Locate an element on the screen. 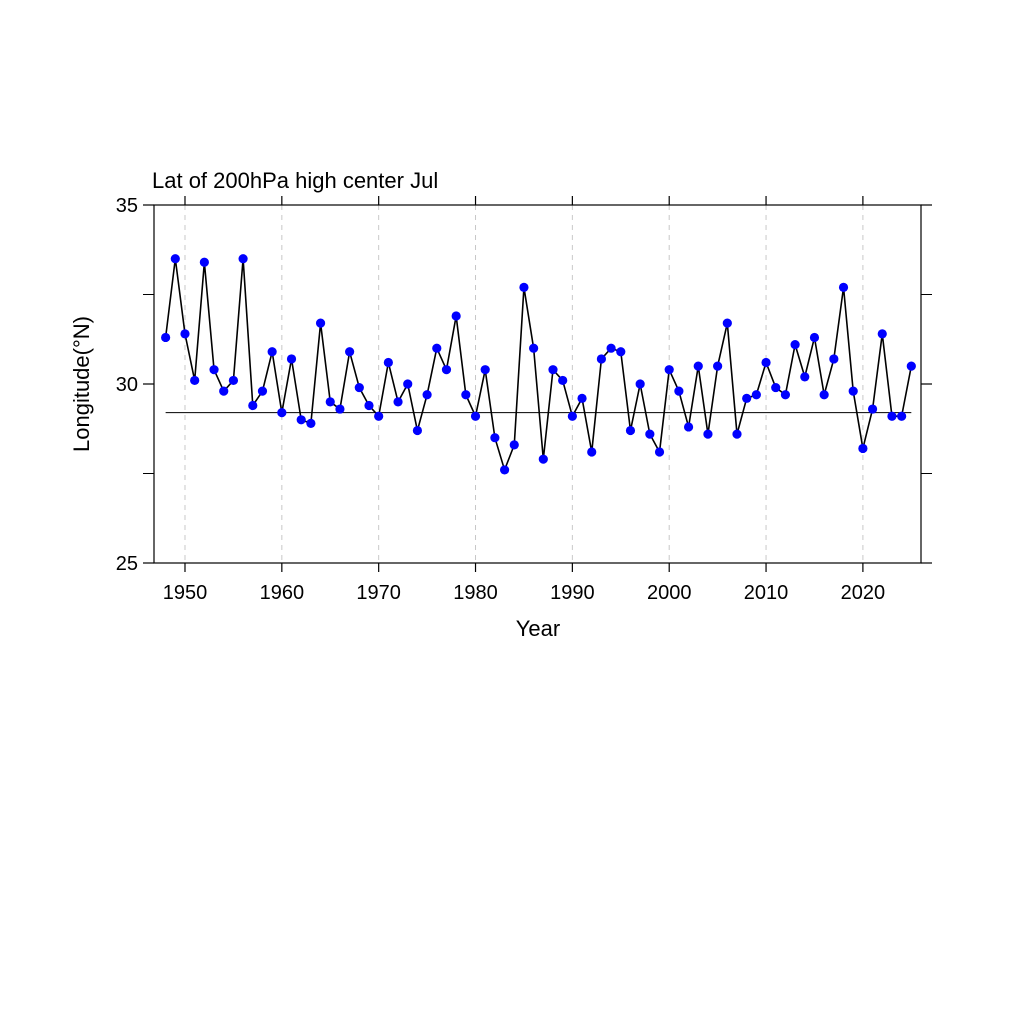 The image size is (1024, 1029). y-tick-label: 25 is located at coordinates (127, 564).